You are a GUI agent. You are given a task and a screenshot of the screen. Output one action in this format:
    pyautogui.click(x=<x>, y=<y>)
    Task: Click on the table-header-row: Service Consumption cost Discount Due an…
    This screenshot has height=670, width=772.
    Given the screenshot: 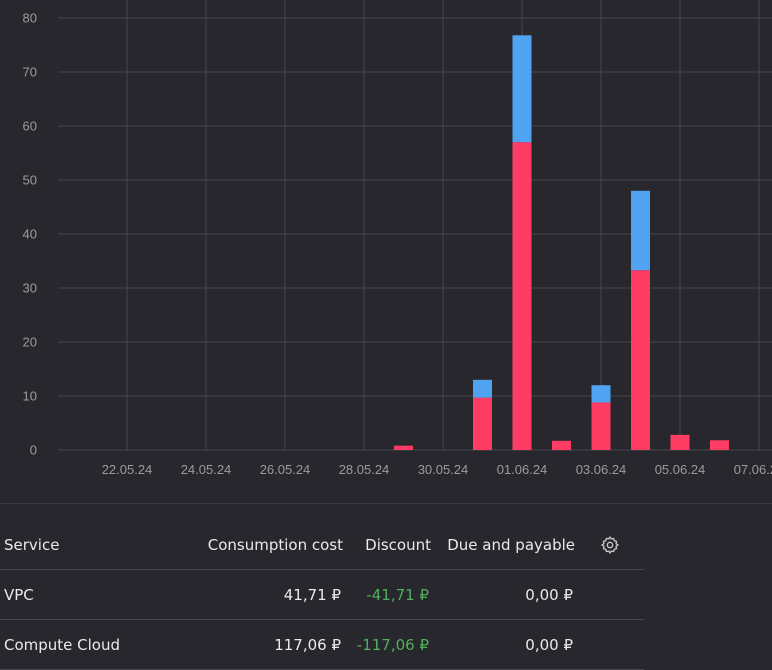 What is the action you would take?
    pyautogui.click(x=322, y=545)
    